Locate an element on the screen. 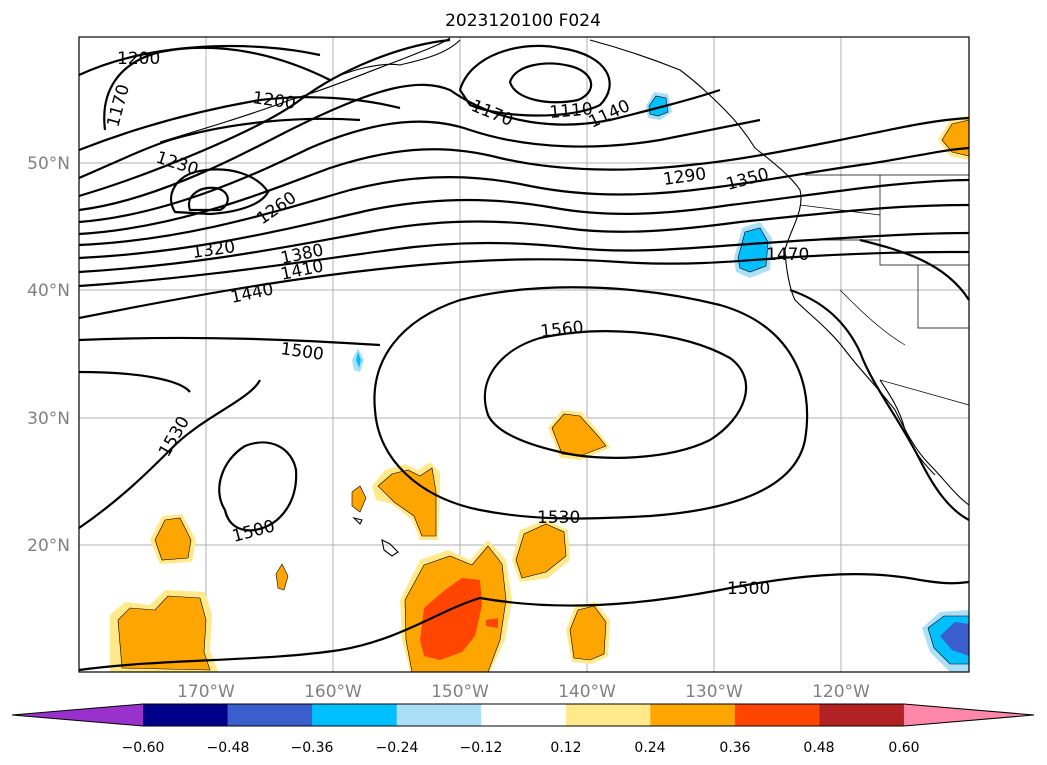  lon-label-160w: 160°W is located at coordinates (333, 692).